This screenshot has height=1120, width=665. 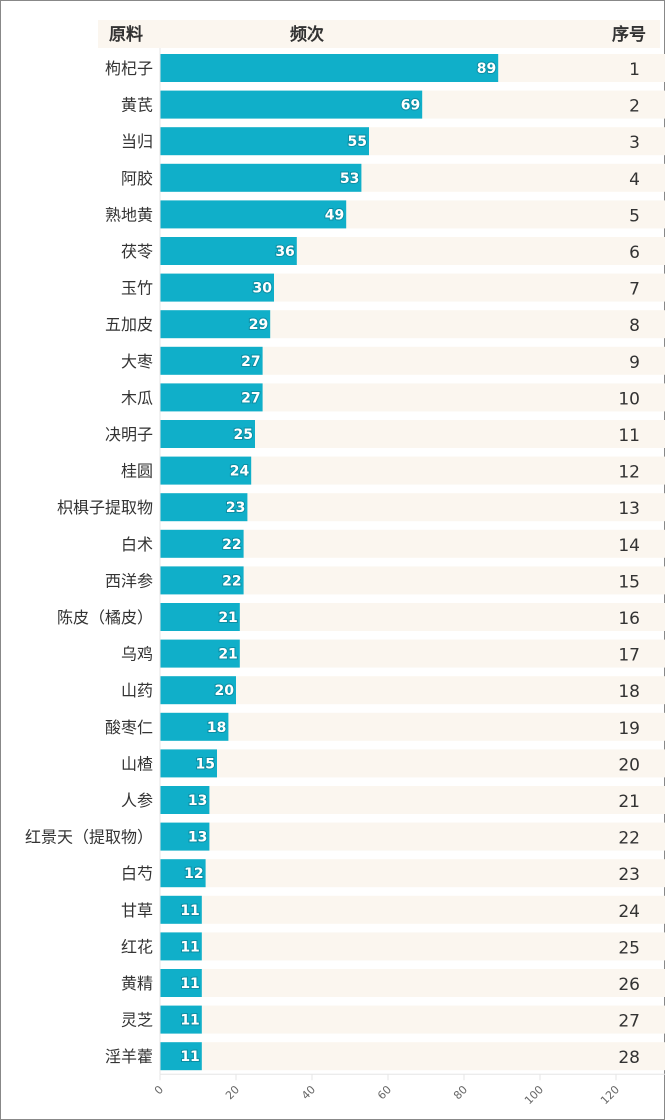 What do you see at coordinates (634, 253) in the screenshot?
I see `rank-label: 6` at bounding box center [634, 253].